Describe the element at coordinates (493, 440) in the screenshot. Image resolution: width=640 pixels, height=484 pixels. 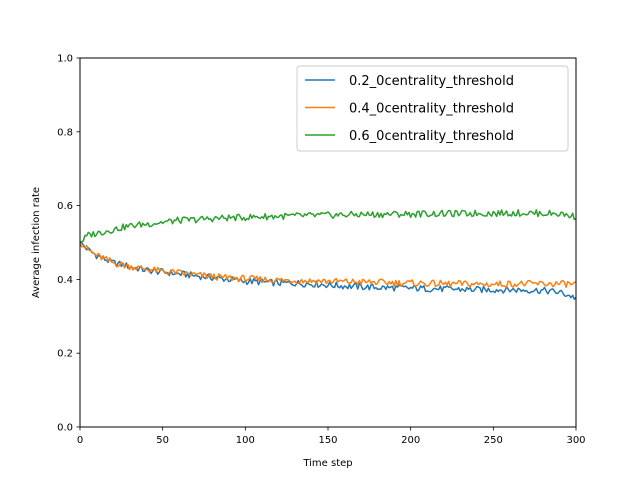
I see `x-tick-label: 250` at that location.